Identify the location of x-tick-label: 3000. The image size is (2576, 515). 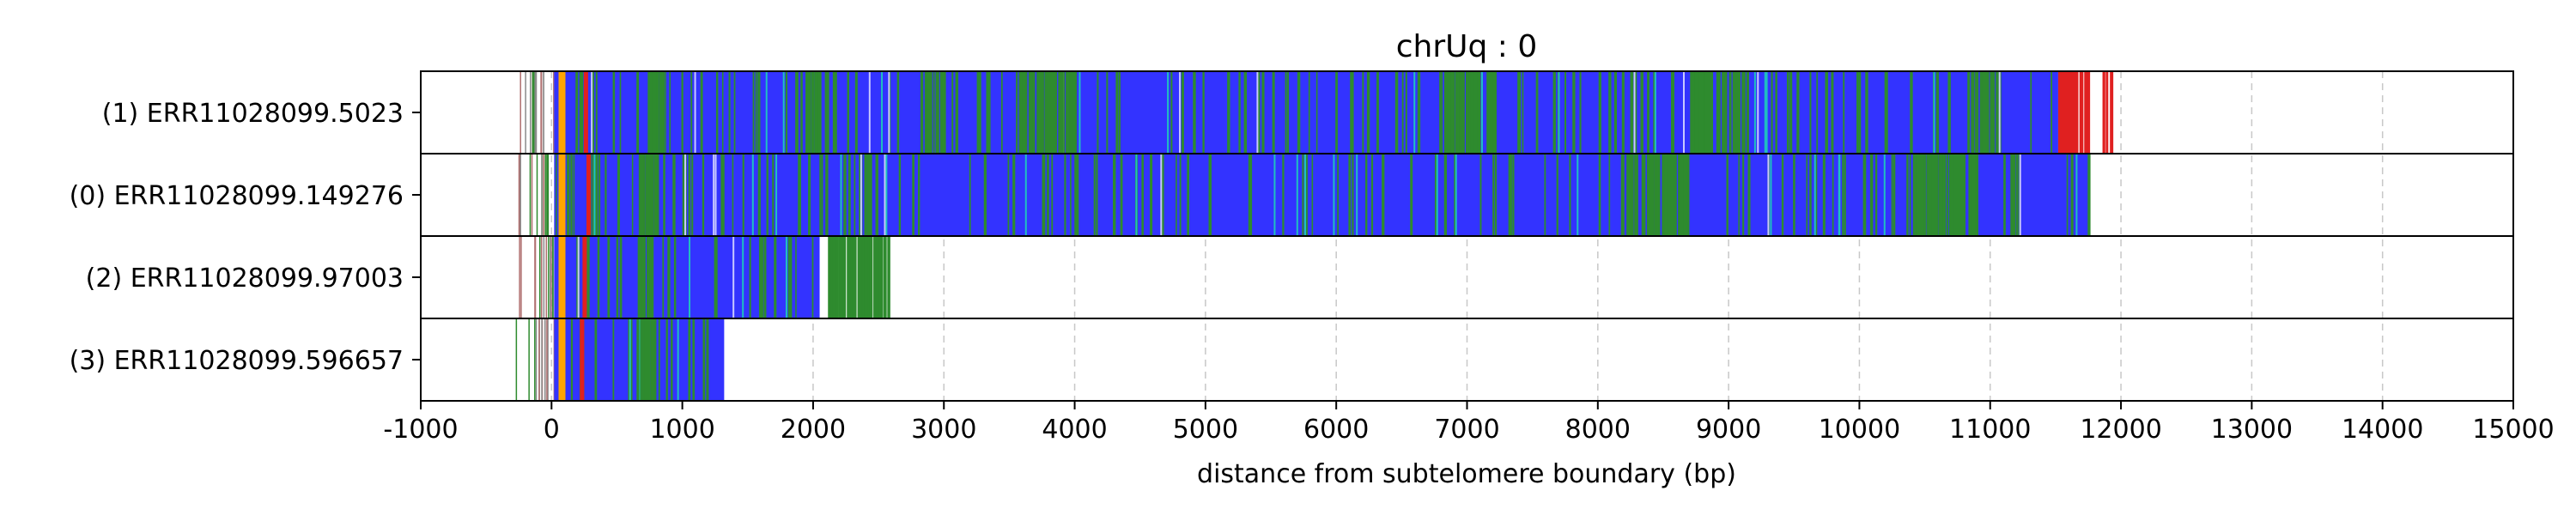
(943, 430).